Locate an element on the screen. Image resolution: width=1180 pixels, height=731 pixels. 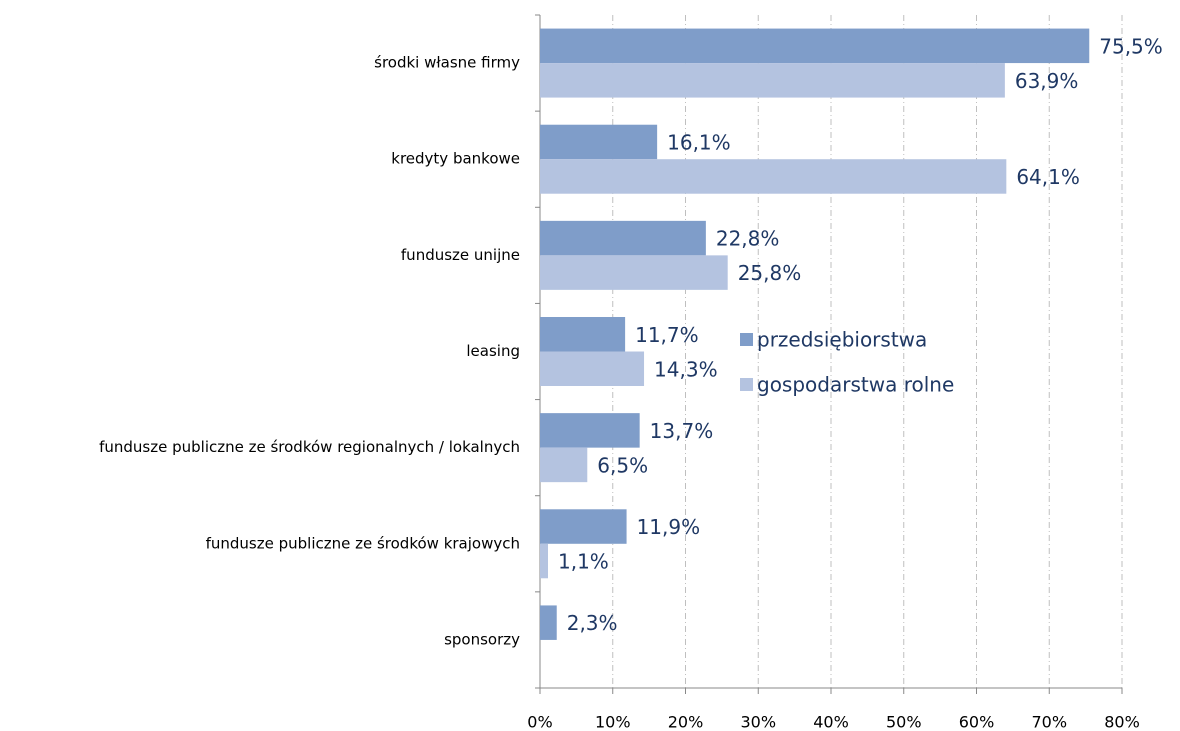
value-label: 25,8% is located at coordinates (770, 273).